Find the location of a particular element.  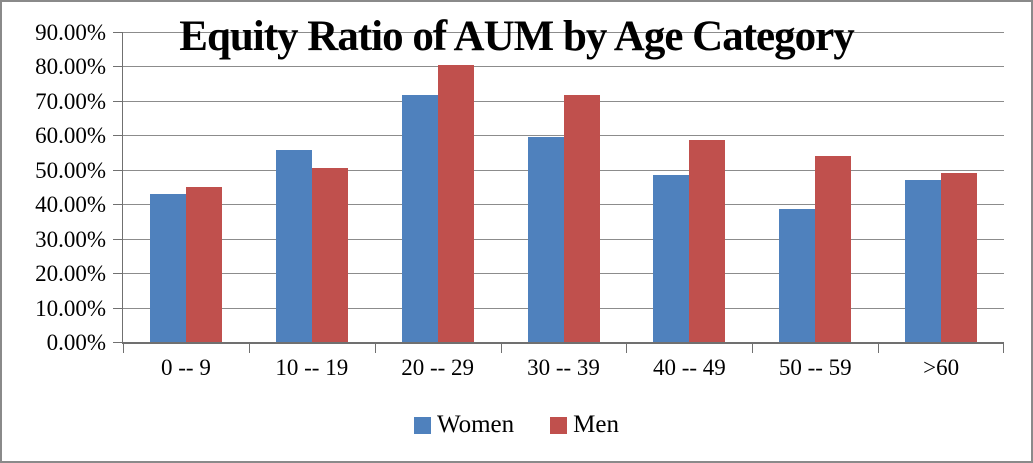

bar-men-0 -- 9 is located at coordinates (203, 264).